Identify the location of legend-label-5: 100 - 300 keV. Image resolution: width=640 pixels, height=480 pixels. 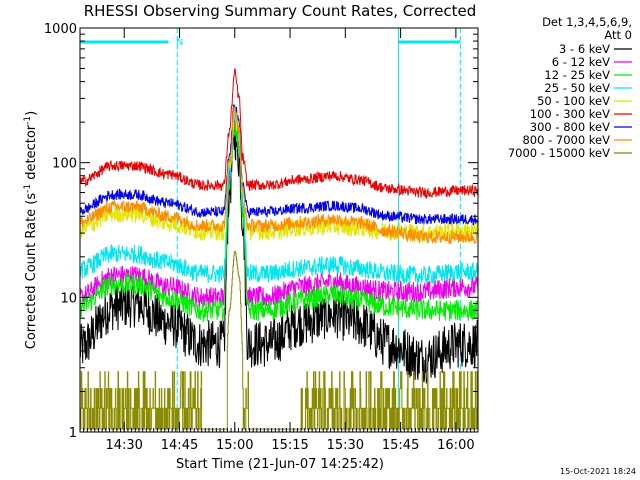
(570, 114).